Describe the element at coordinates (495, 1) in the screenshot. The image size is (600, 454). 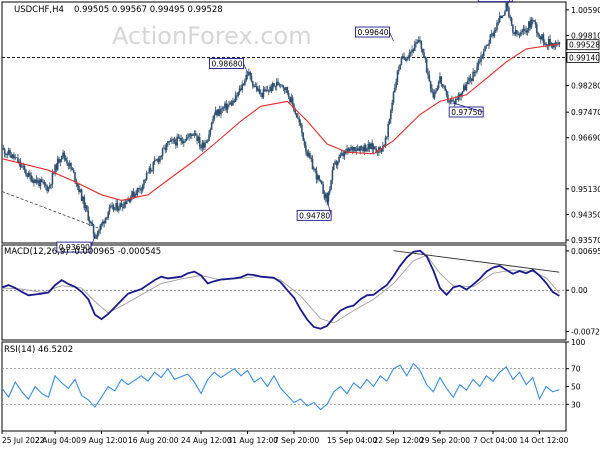
I see `pivot-label: 1.00720` at that location.